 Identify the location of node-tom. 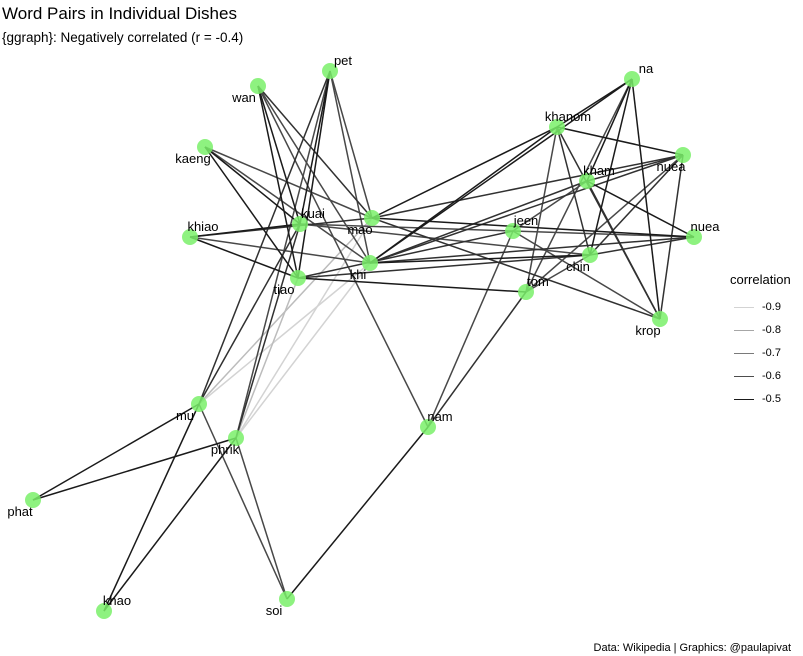
(526, 292).